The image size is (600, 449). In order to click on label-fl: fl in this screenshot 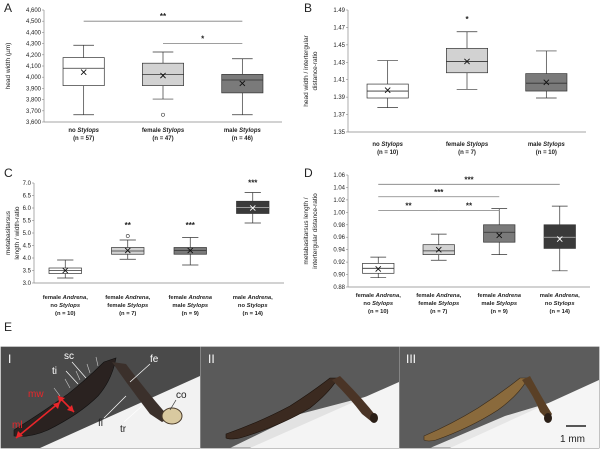, I will do `click(100, 423)`.